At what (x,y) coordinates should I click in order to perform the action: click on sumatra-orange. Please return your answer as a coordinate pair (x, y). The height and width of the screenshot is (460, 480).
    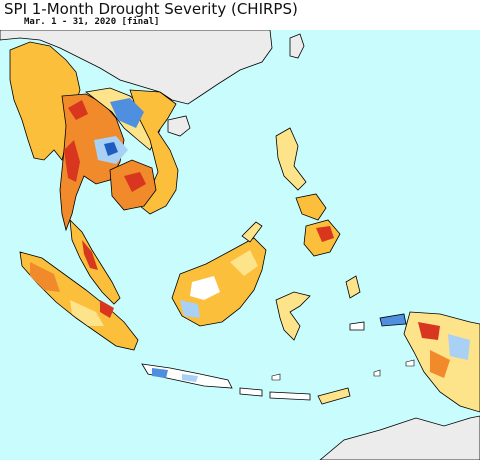
    Looking at the image, I should click on (45, 277).